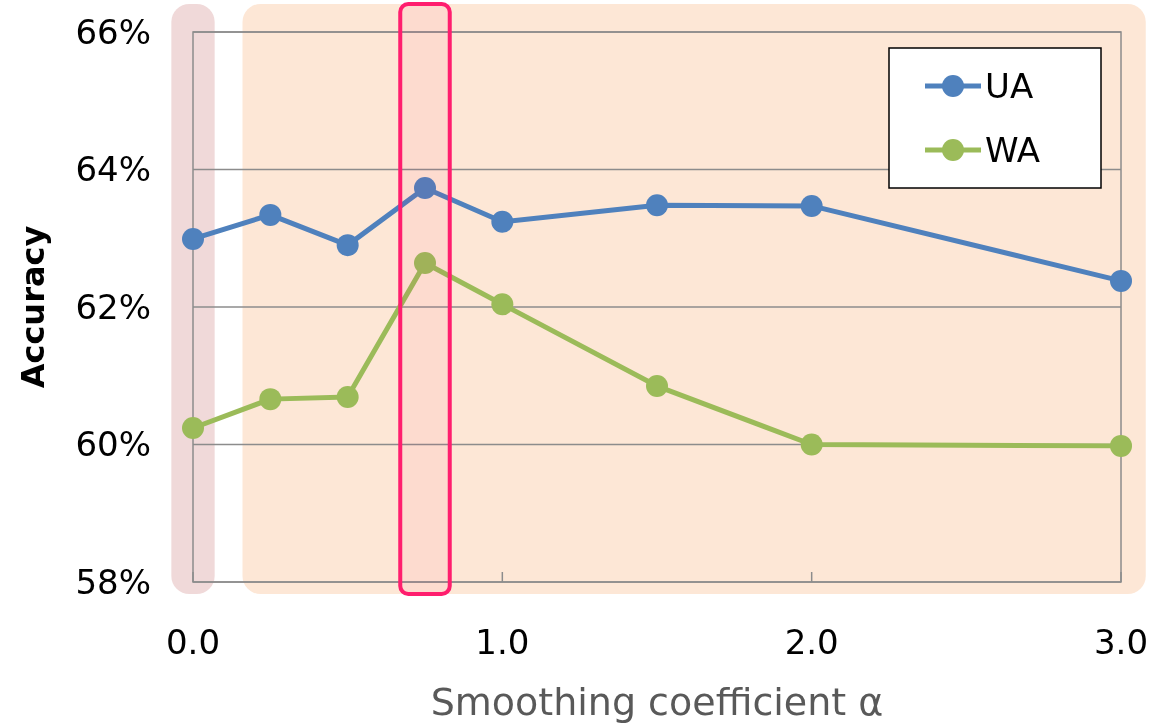 The height and width of the screenshot is (725, 1151). Describe the element at coordinates (1009, 85) in the screenshot. I see `legend-label: UA` at that location.